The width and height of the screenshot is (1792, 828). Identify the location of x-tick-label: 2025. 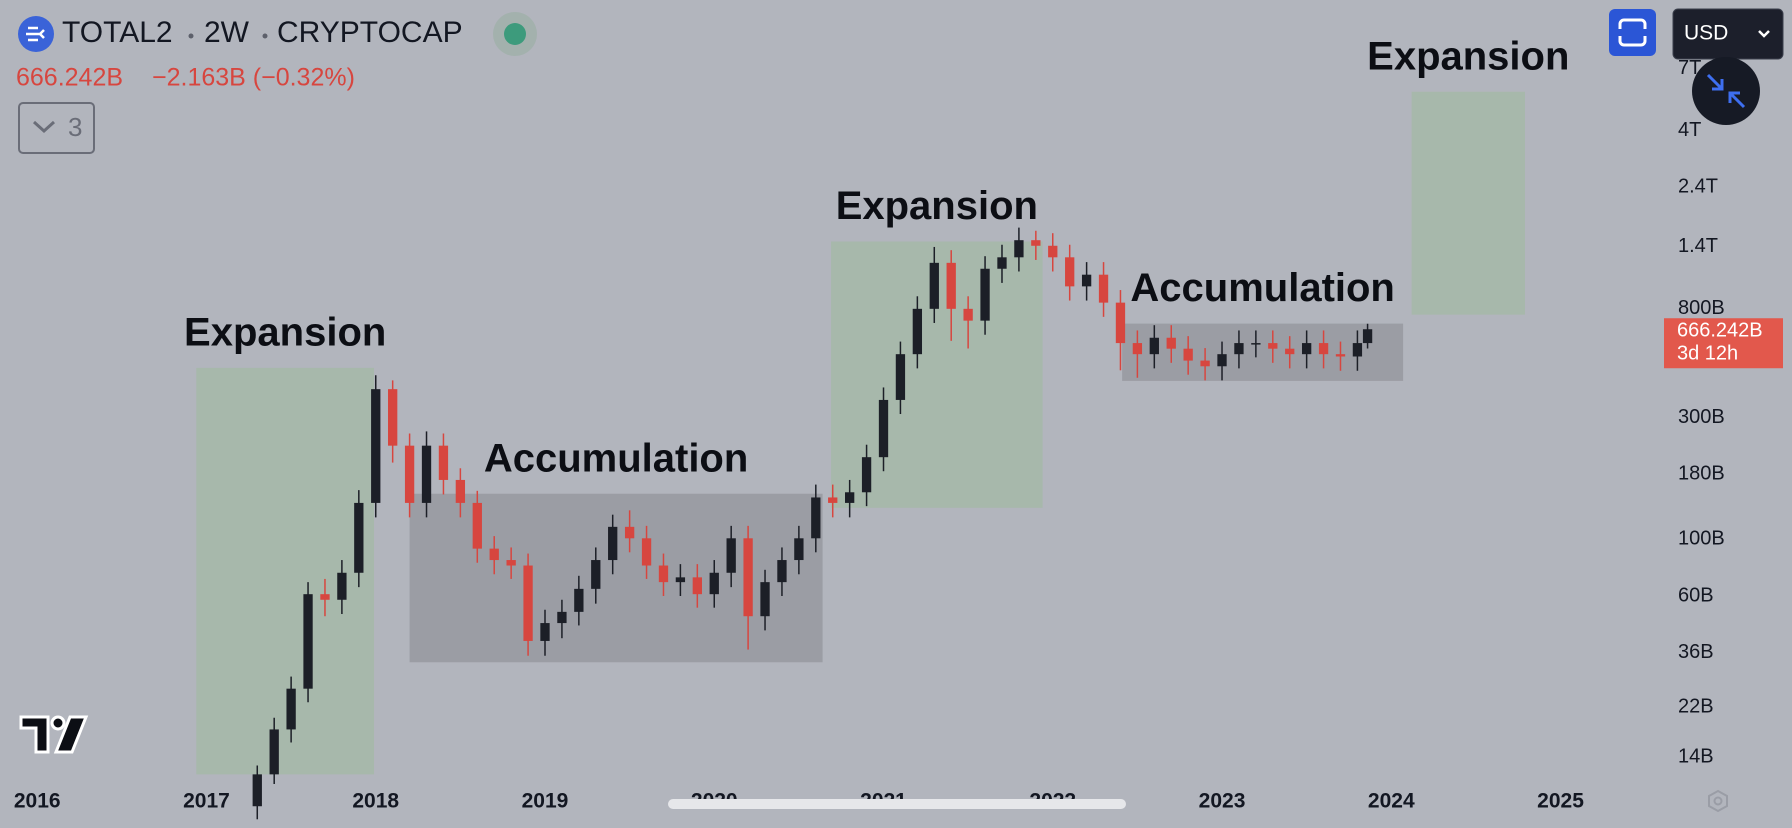
(1560, 801).